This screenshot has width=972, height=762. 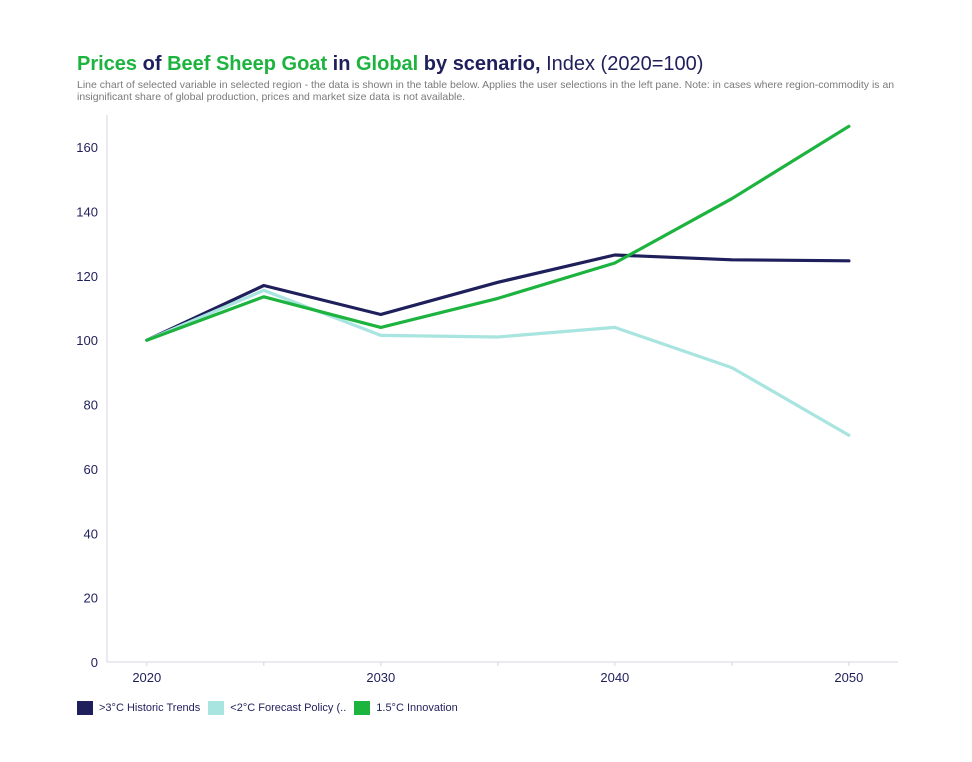 What do you see at coordinates (479, 64) in the screenshot?
I see `title-by-scenario: by scenario,` at bounding box center [479, 64].